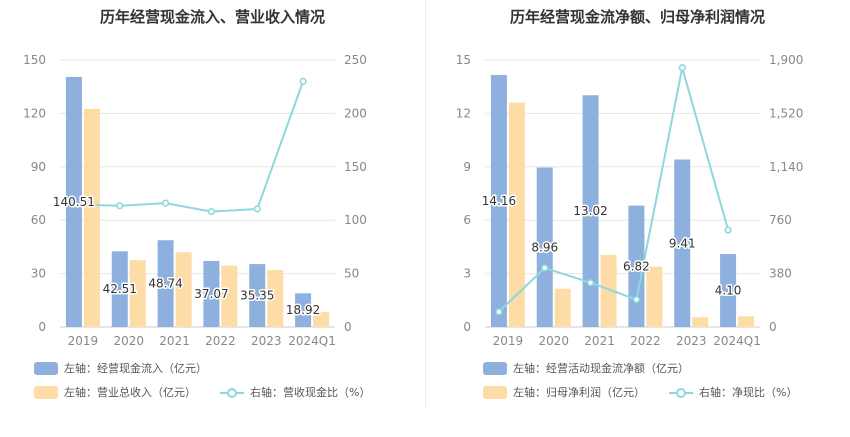  I want to click on y-right-tick-label: 1,140, so click(786, 167).